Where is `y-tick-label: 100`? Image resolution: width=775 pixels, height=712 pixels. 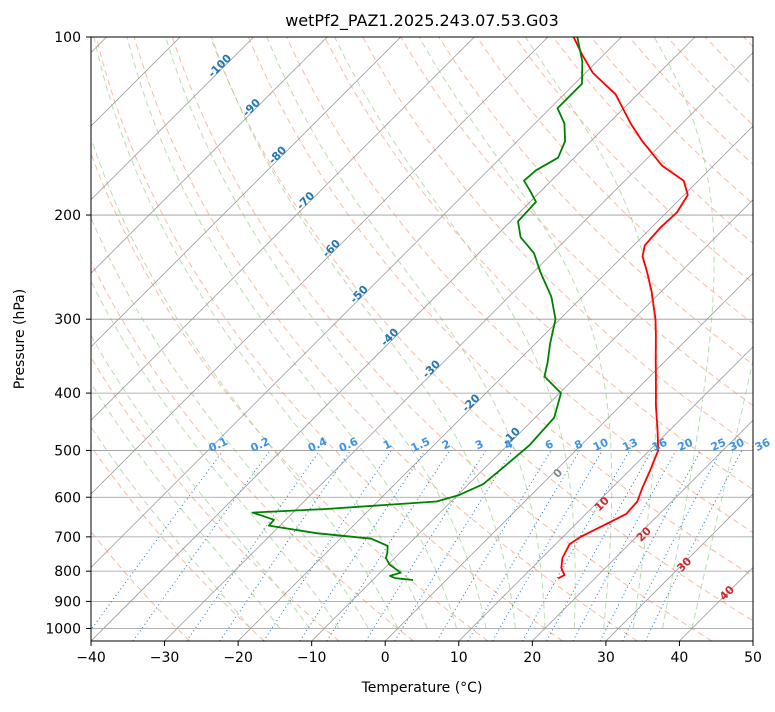
y-tick-label: 100 is located at coordinates (67, 38).